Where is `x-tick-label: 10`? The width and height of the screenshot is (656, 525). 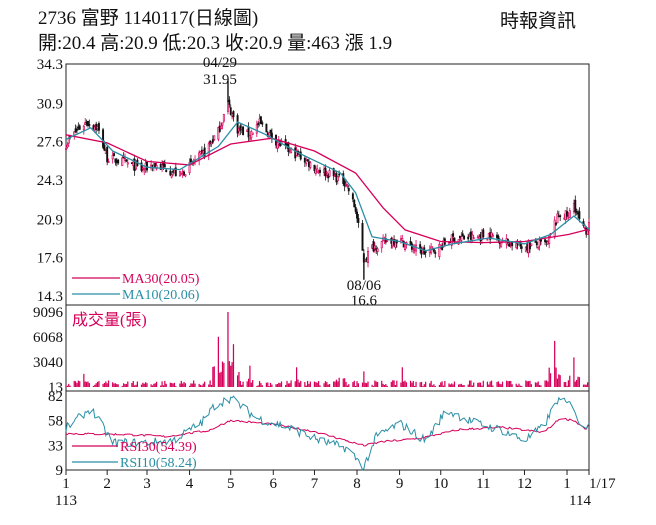 x-tick-label: 10 is located at coordinates (440, 484).